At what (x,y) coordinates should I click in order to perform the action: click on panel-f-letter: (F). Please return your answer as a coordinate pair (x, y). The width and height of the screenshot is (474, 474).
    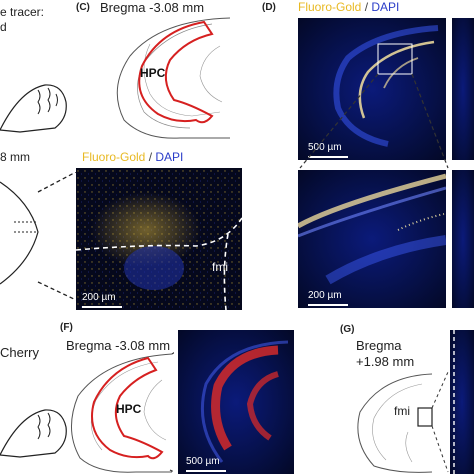
    Looking at the image, I should click on (66, 327).